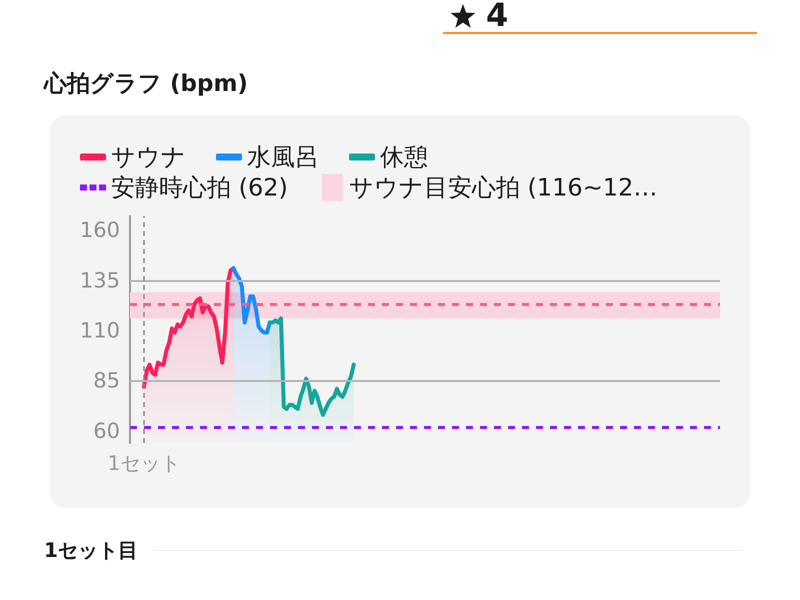 This screenshot has height=600, width=800. Describe the element at coordinates (283, 157) in the screenshot. I see `legend-label: 水風呂` at that location.